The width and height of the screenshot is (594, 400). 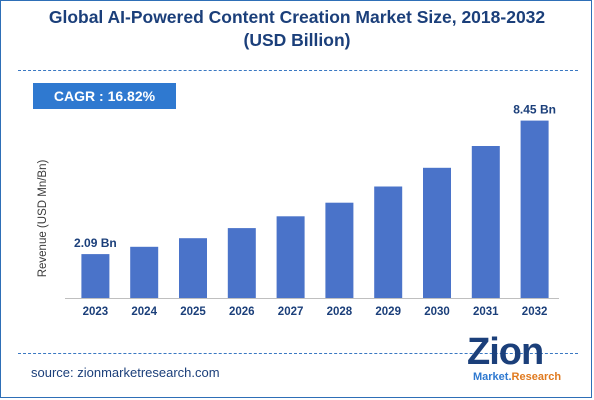 What do you see at coordinates (297, 40) in the screenshot?
I see `chart-title-line-2: (USD Billion)` at bounding box center [297, 40].